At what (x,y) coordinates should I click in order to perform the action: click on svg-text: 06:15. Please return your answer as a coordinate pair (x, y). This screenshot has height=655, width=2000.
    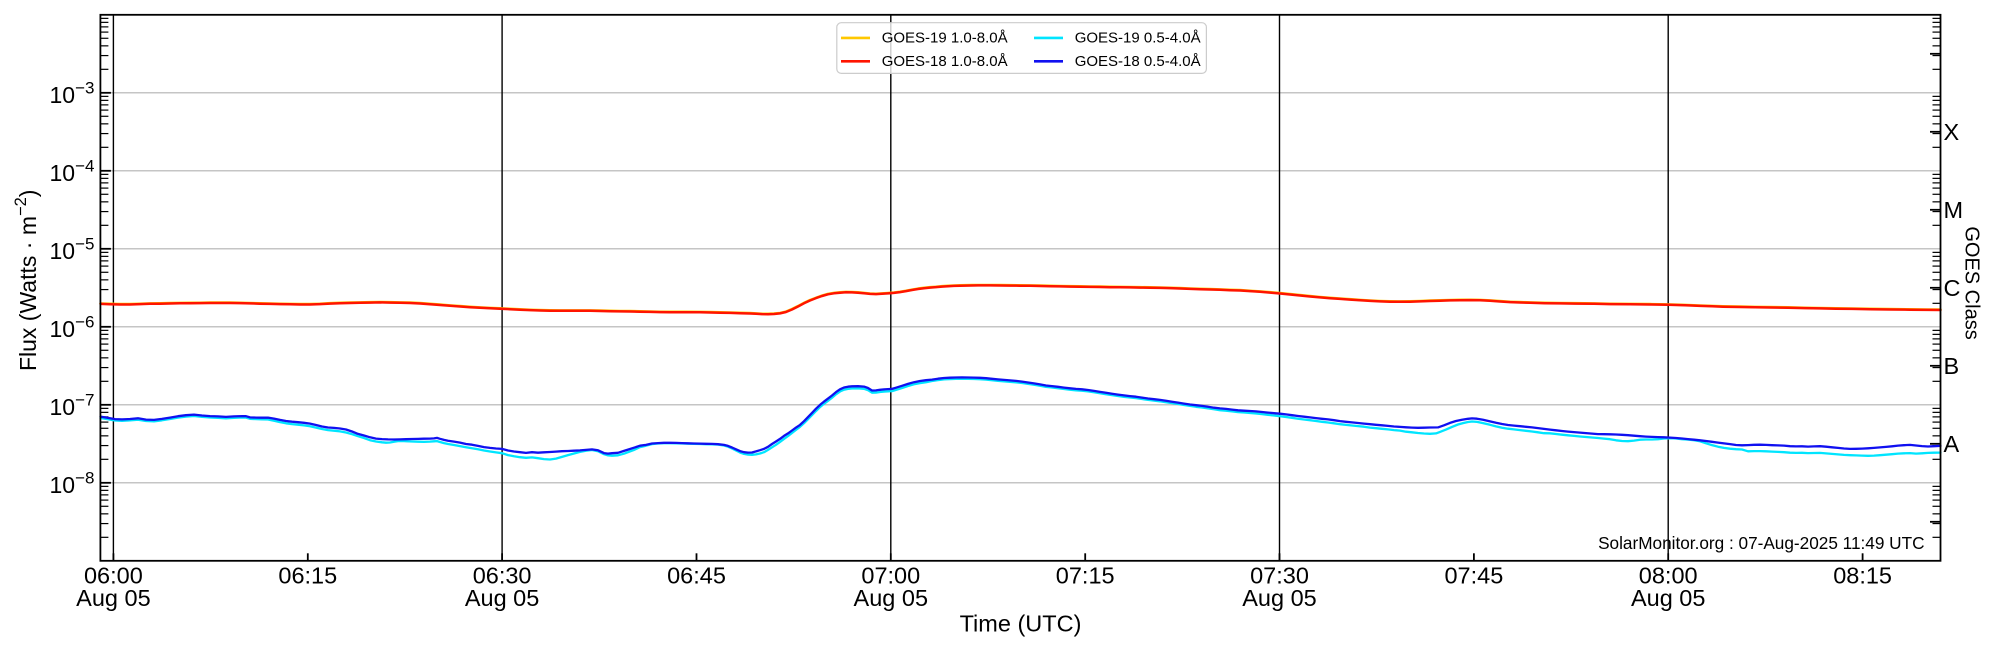
    Looking at the image, I should click on (307, 575).